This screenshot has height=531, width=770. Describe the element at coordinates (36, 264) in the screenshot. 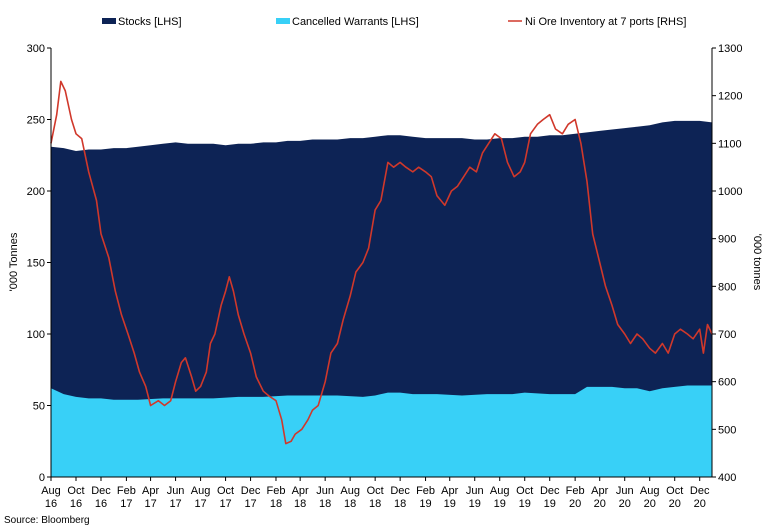

I see `y-left-tick-label: 150` at that location.